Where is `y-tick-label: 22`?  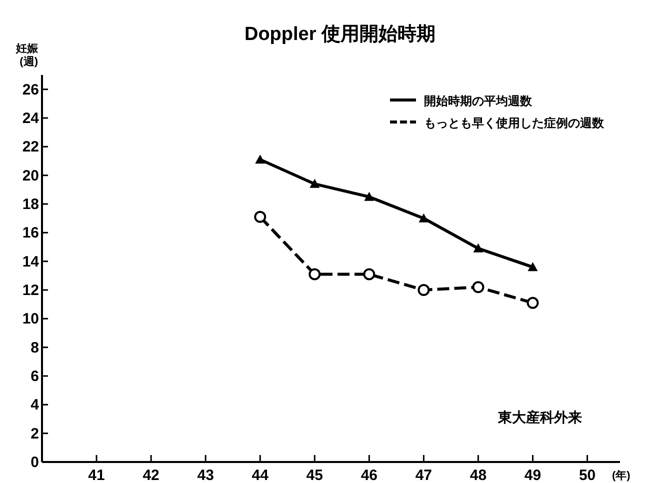
y-tick-label: 22 is located at coordinates (30, 147).